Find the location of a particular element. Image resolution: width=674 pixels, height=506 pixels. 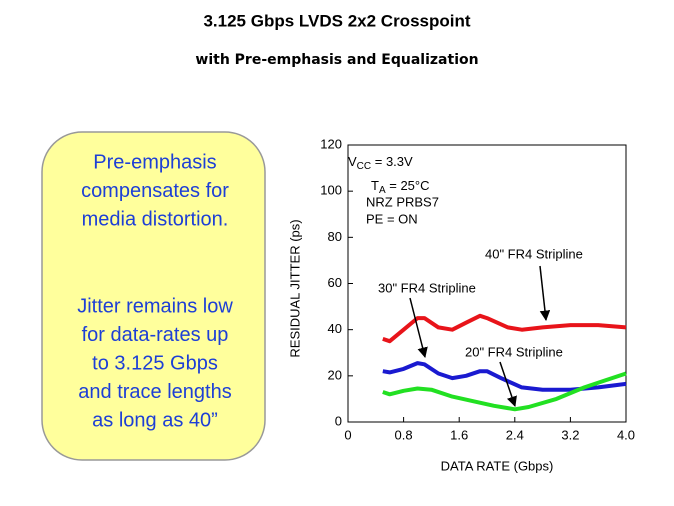

y-tick-label: 20 is located at coordinates (335, 374).